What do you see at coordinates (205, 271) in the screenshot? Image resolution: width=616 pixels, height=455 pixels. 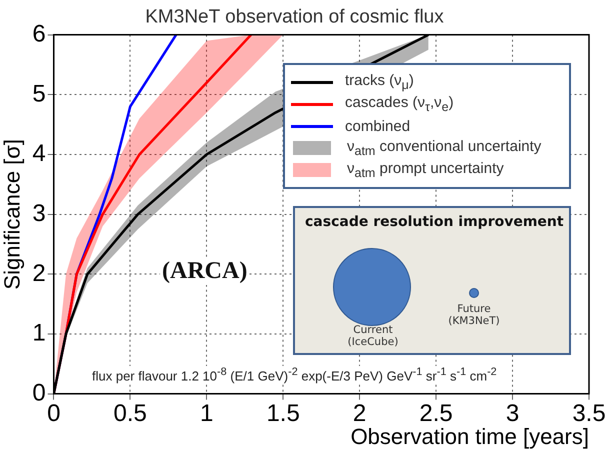 I see `annotation: (ARCA)` at bounding box center [205, 271].